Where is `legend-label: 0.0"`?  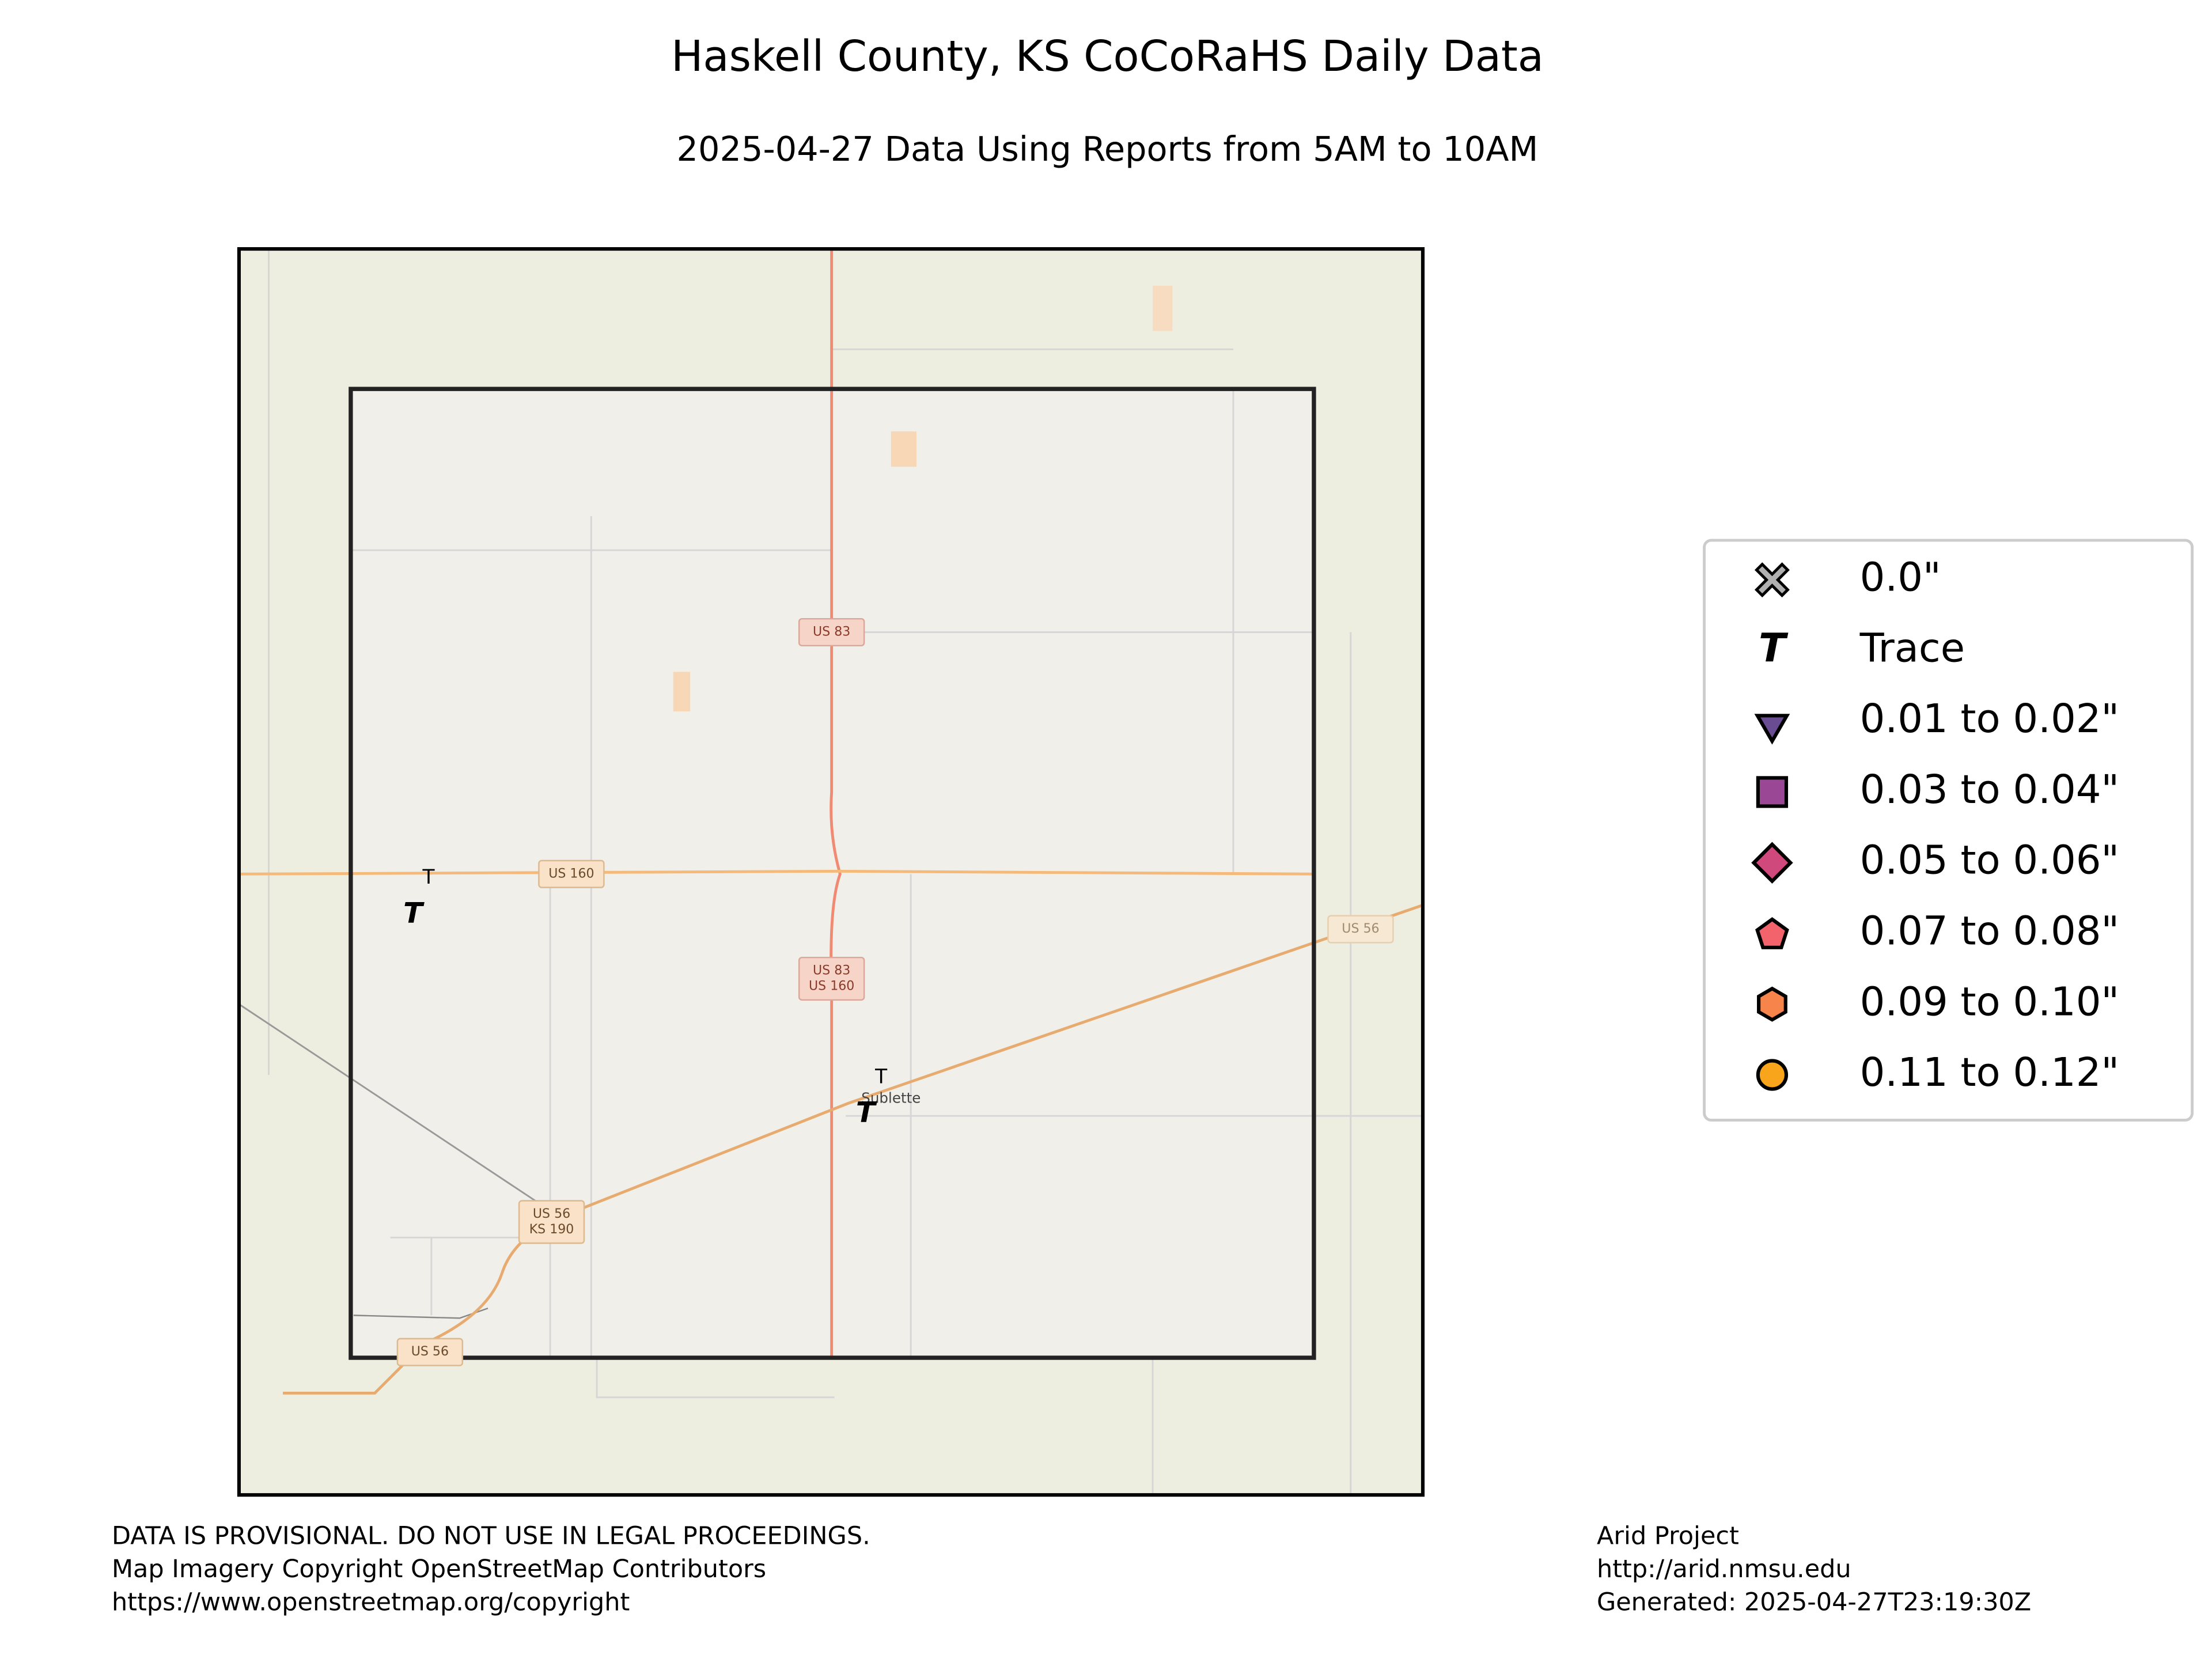
legend-label: 0.0" is located at coordinates (1900, 578).